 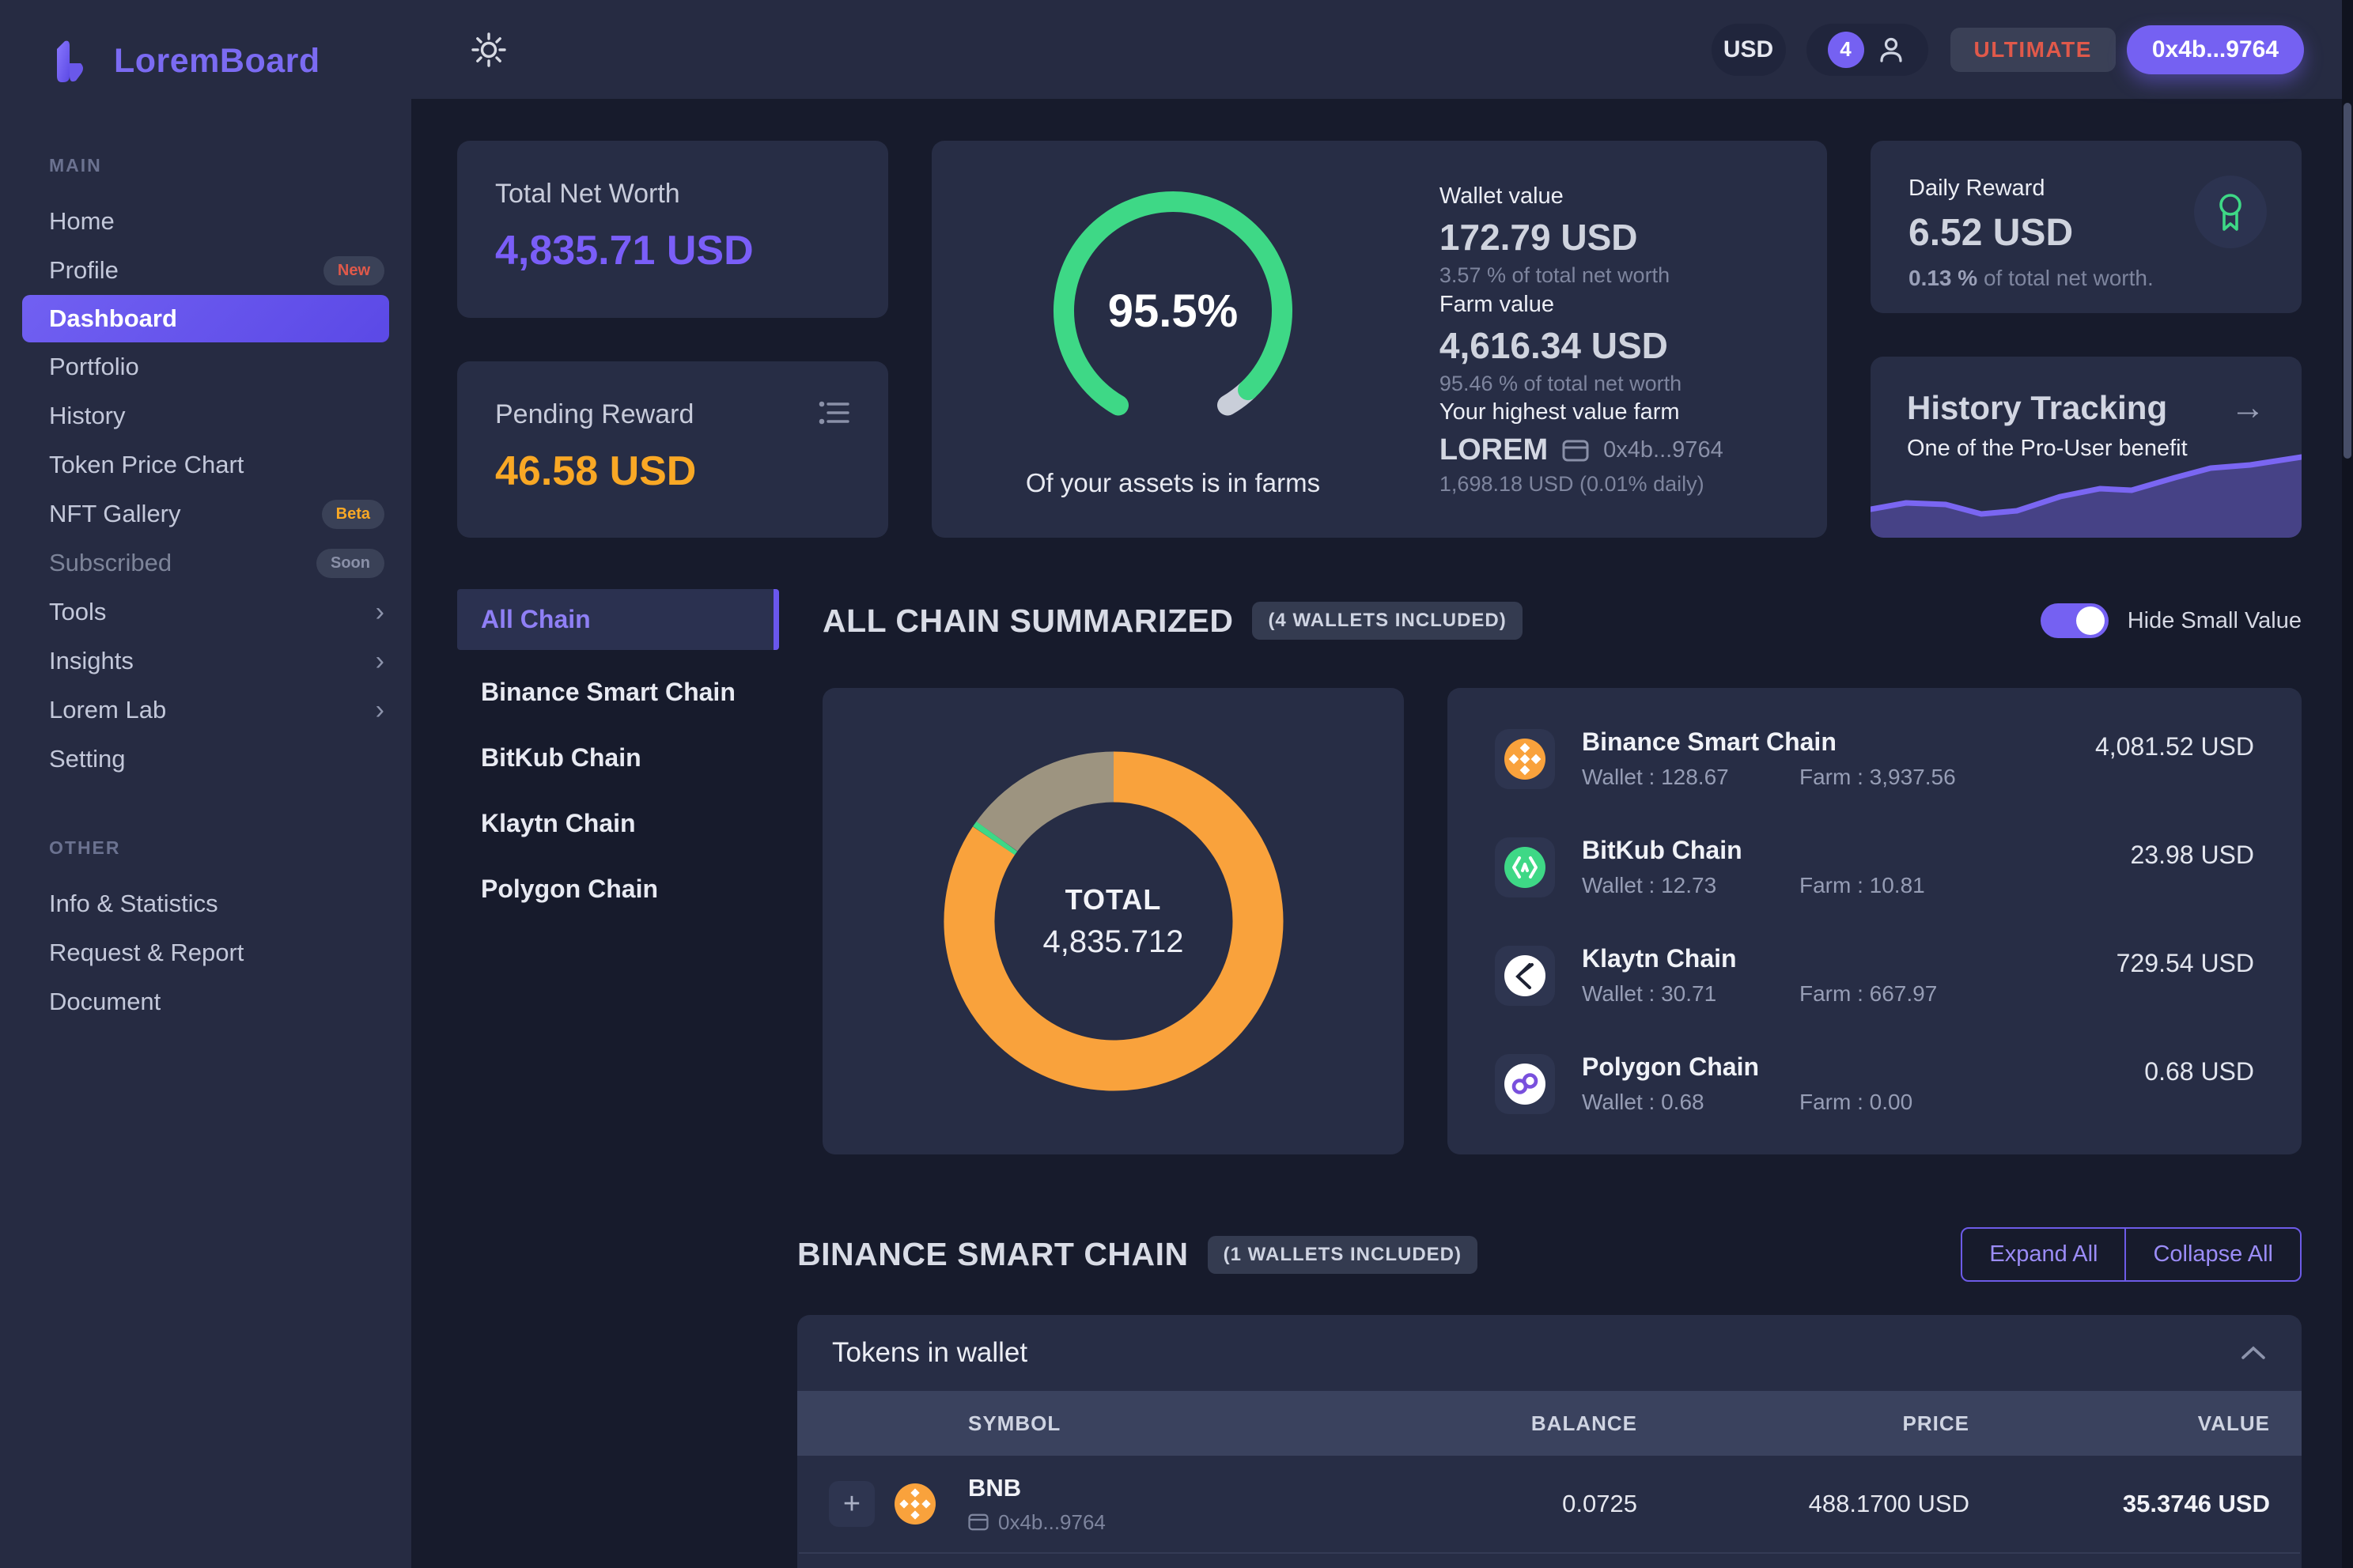 I want to click on expand-row-button: +, so click(x=852, y=1504).